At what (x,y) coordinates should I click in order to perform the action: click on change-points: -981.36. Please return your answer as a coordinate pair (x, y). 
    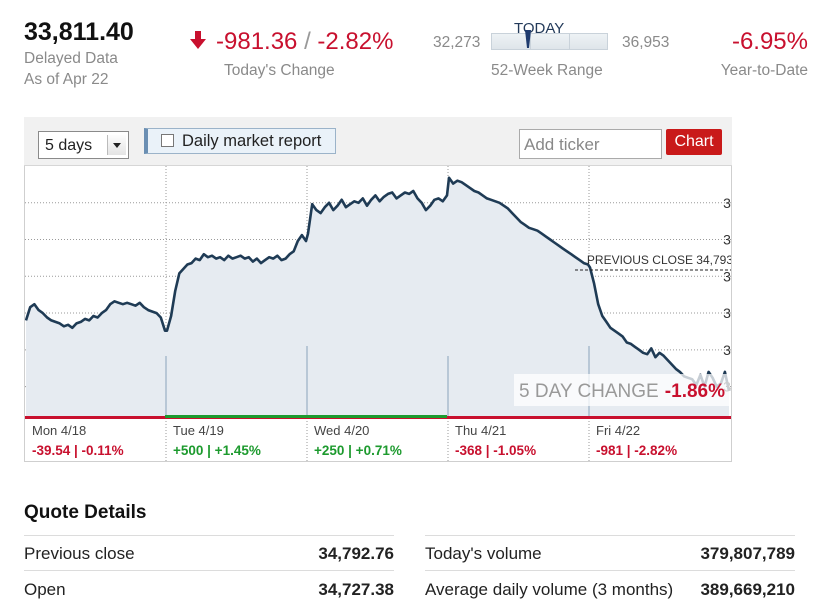
    Looking at the image, I should click on (257, 41).